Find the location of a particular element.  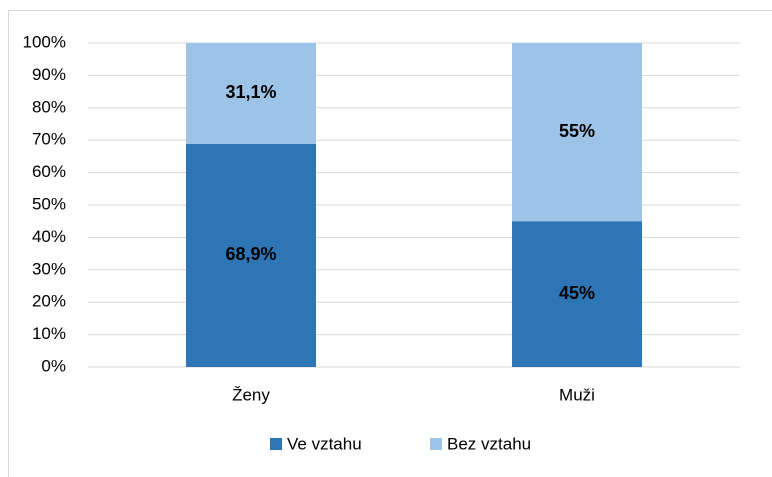

y-tick-label: 90% is located at coordinates (49, 74).